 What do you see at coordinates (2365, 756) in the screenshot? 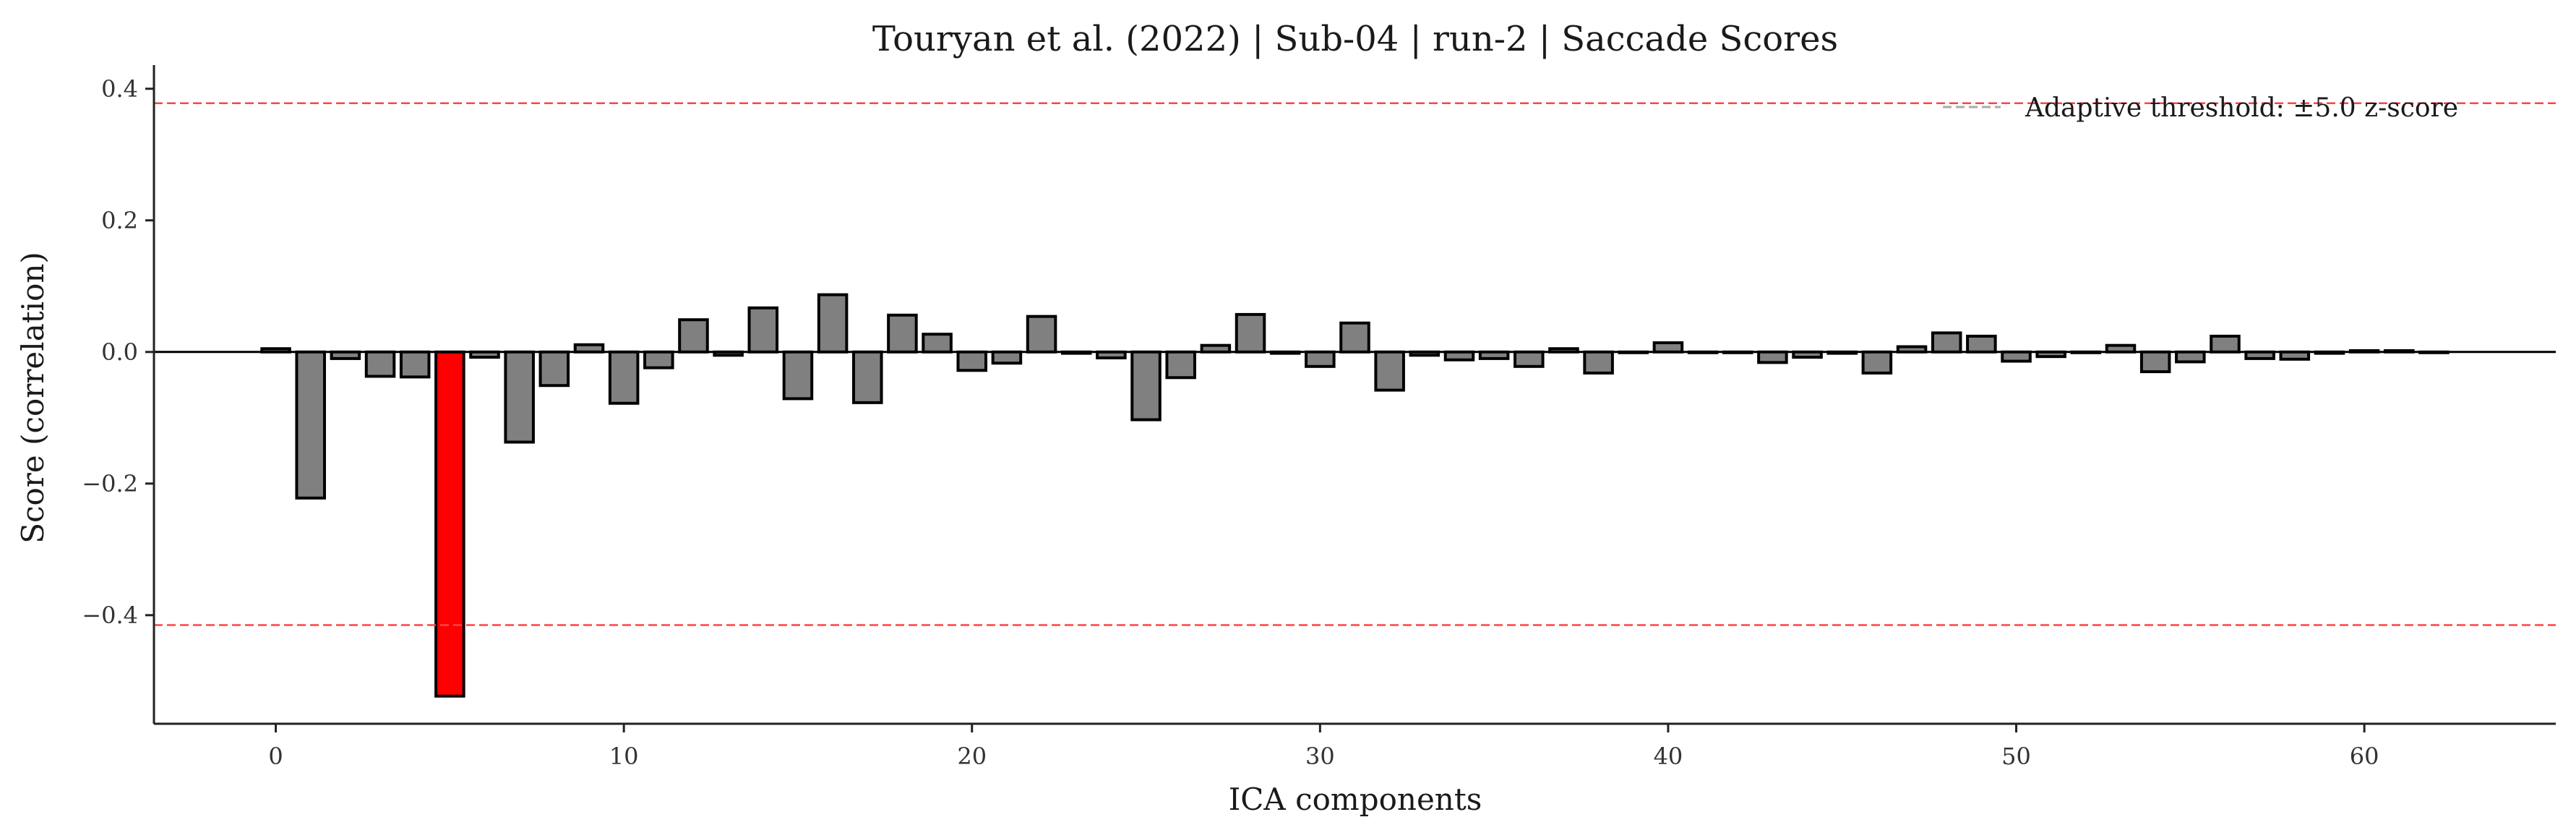
I see `x-tick-label: 60` at bounding box center [2365, 756].